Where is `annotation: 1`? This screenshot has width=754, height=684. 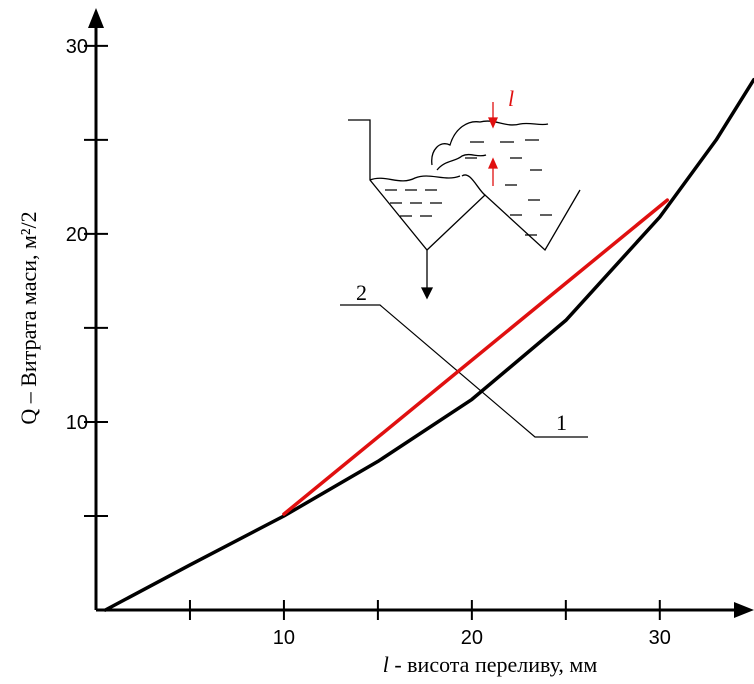 annotation: 1 is located at coordinates (561, 422).